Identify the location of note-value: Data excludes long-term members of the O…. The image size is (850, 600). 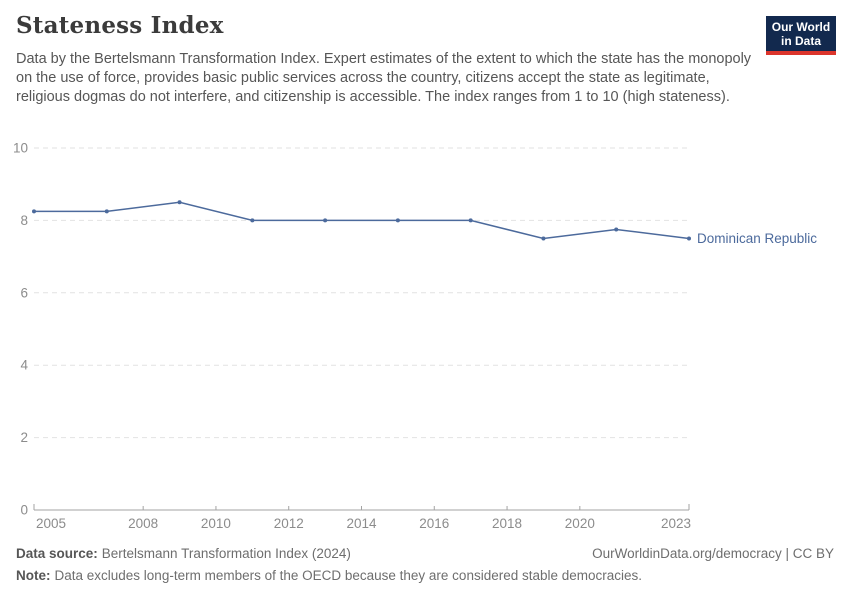
(348, 575).